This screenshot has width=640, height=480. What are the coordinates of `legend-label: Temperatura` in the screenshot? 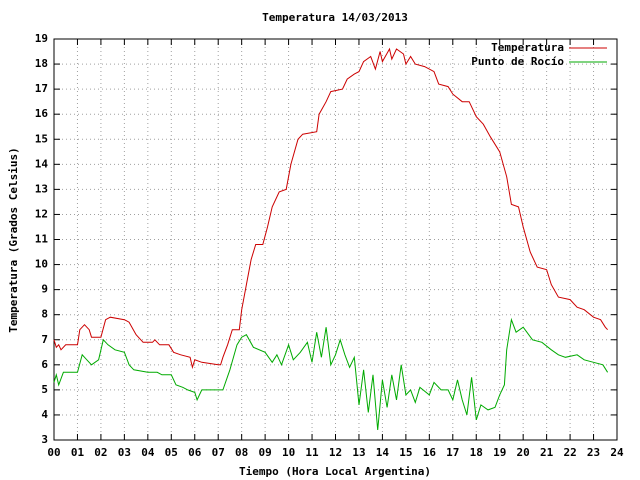 It's located at (527, 47).